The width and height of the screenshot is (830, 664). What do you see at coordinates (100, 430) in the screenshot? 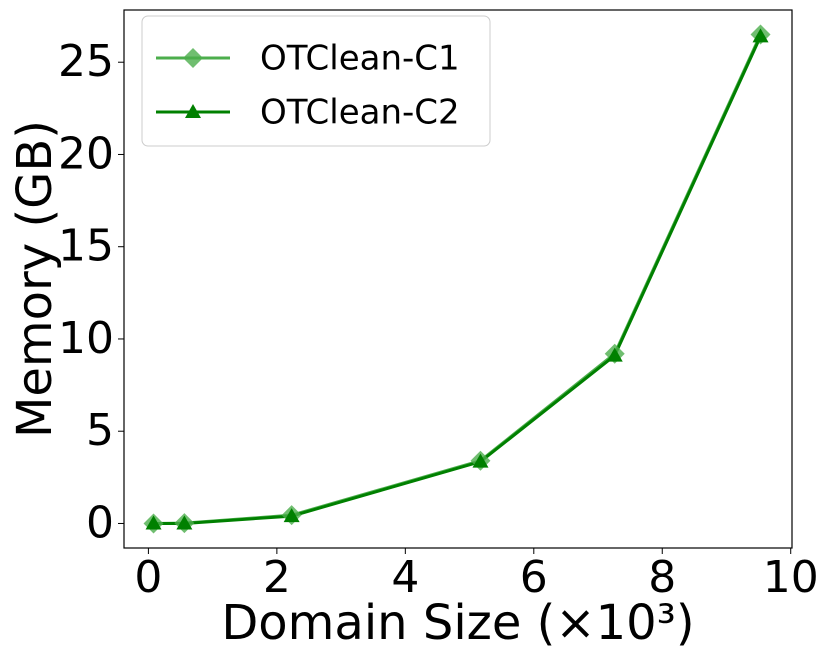
I see `y-tick-label: 5` at bounding box center [100, 430].